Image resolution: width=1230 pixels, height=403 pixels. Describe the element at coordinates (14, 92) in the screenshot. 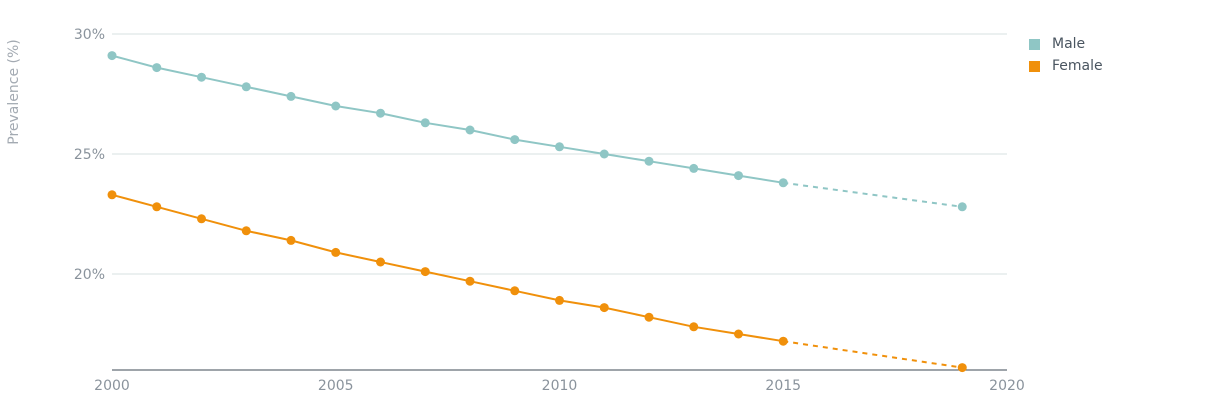

I see `y-axis-label: Prevalence (%)` at that location.